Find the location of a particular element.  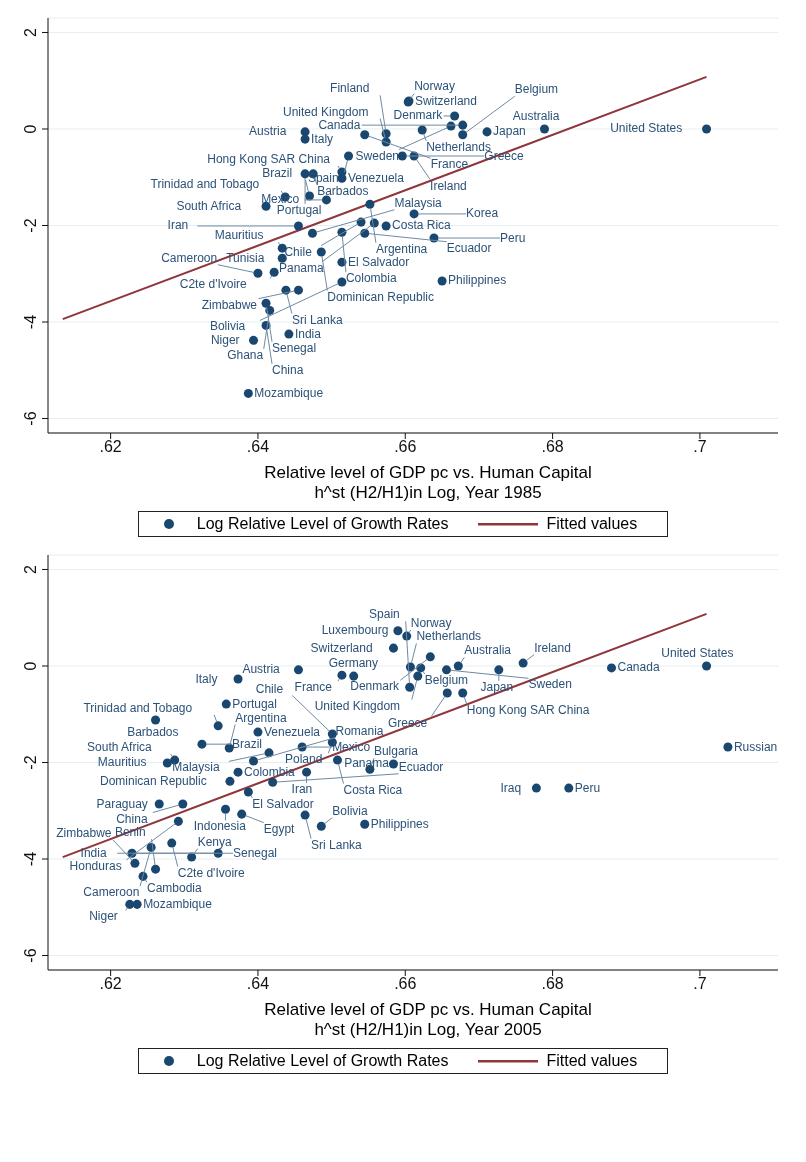

annotation: Spain is located at coordinates (384, 614).